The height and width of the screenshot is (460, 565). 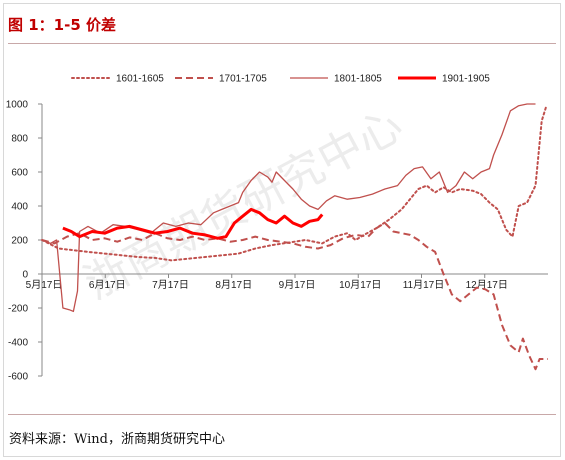 I want to click on y-axis: -600 -400 -200 0 200 400 600 800 1000, so click(x=24, y=241).